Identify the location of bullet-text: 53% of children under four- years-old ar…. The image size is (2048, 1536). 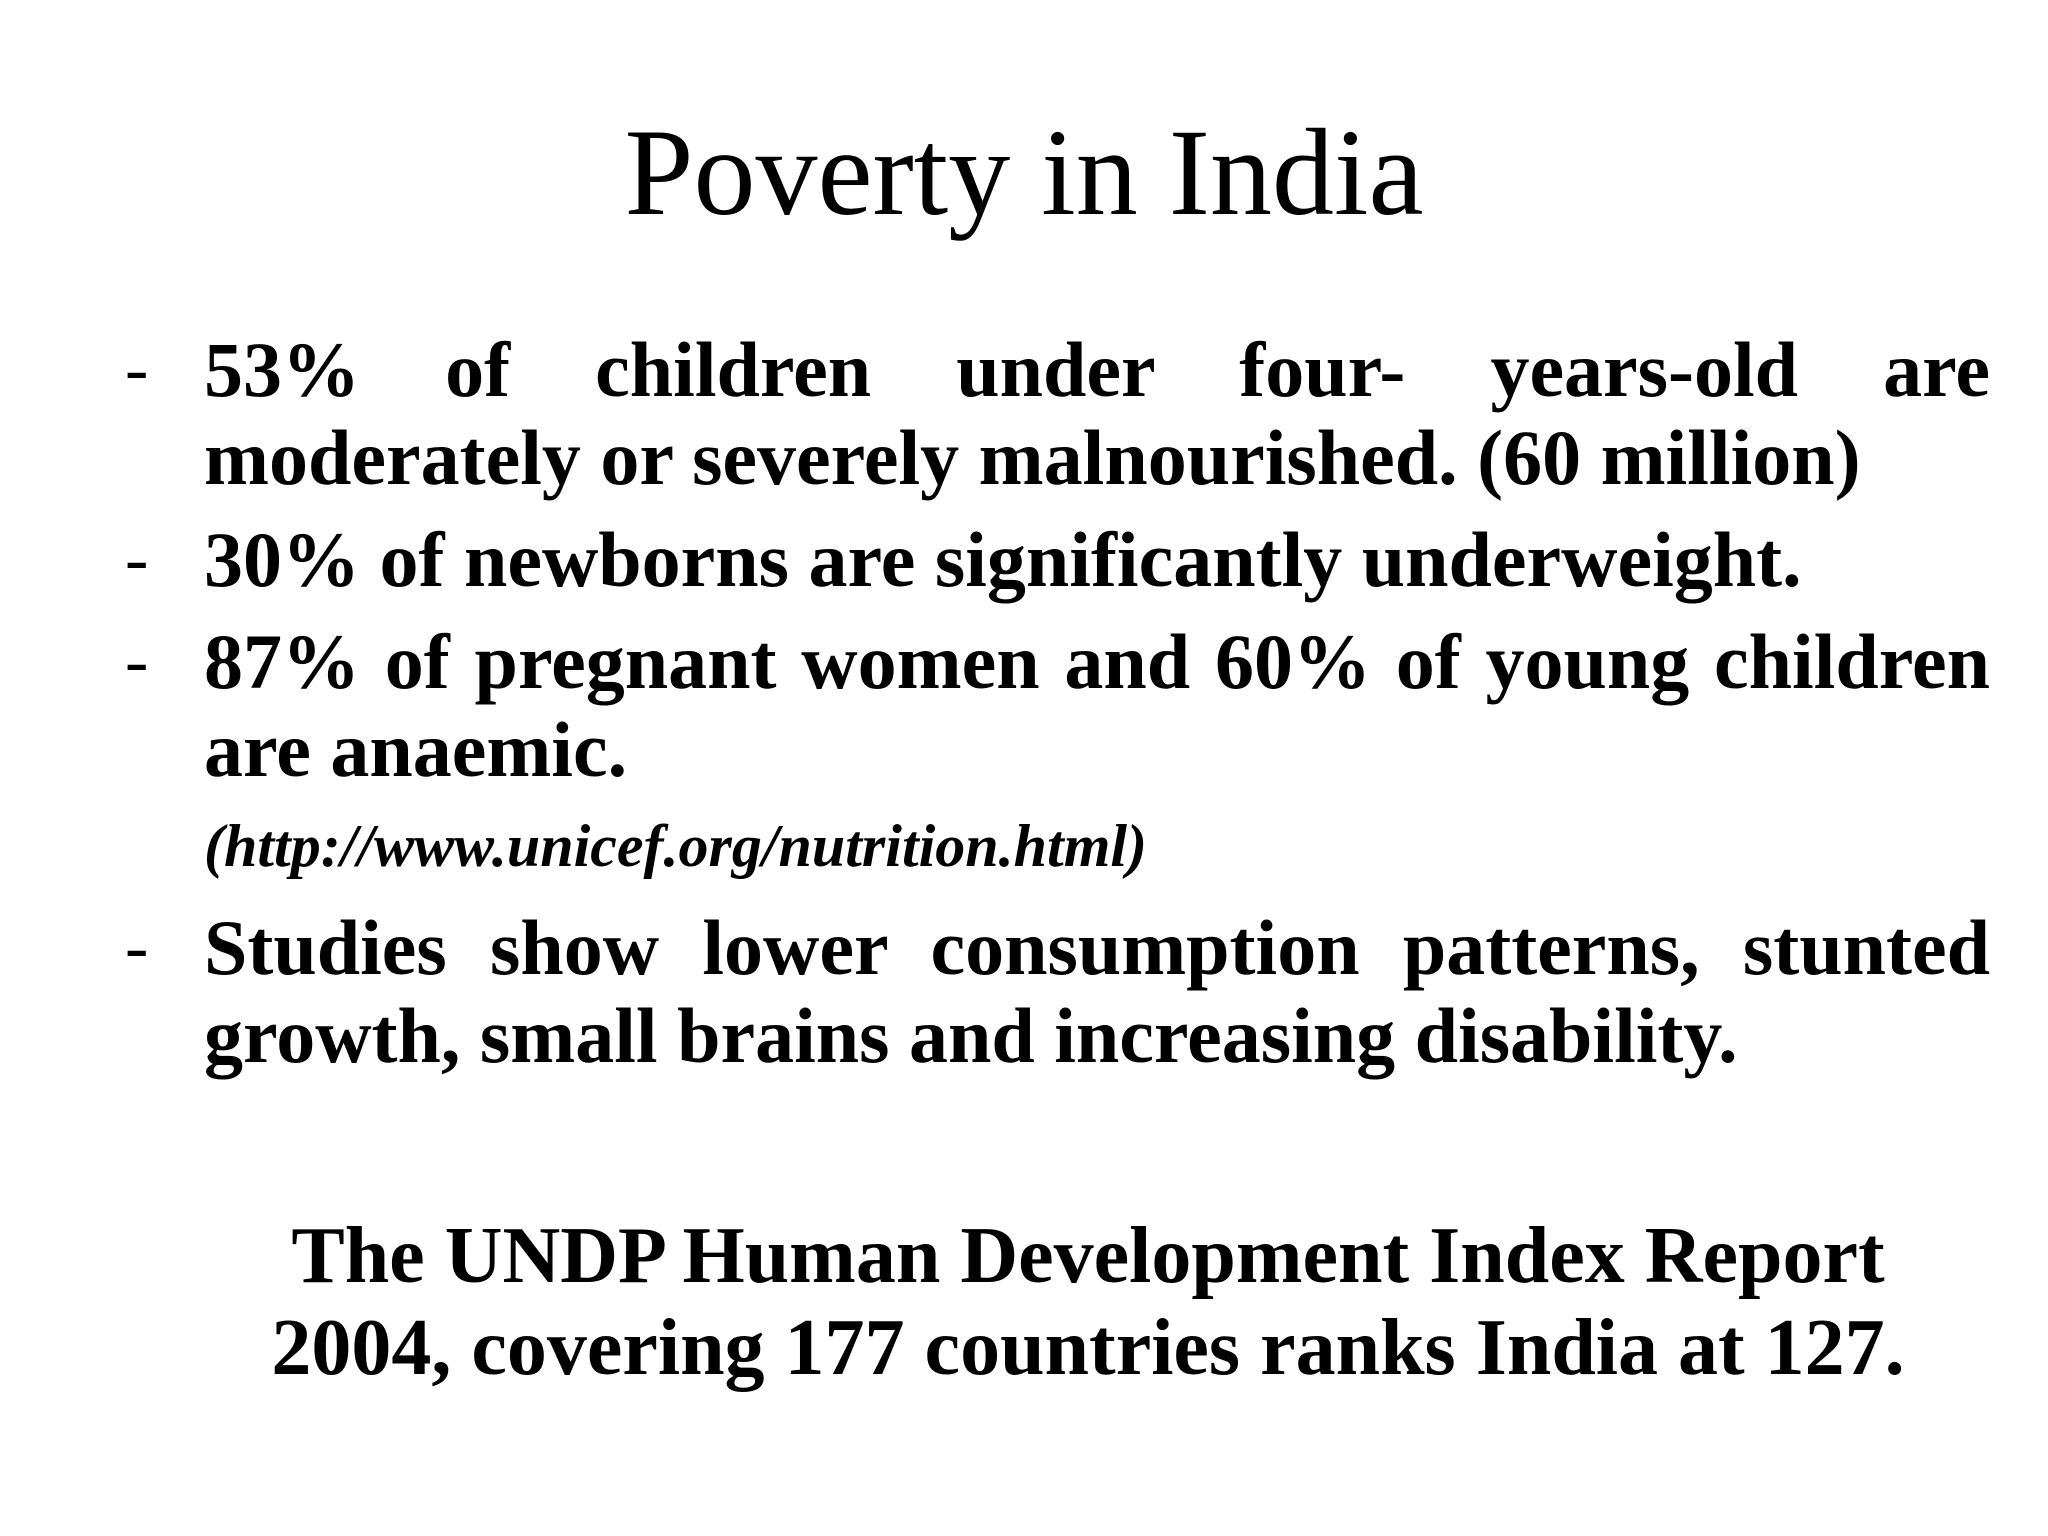
(1097, 413).